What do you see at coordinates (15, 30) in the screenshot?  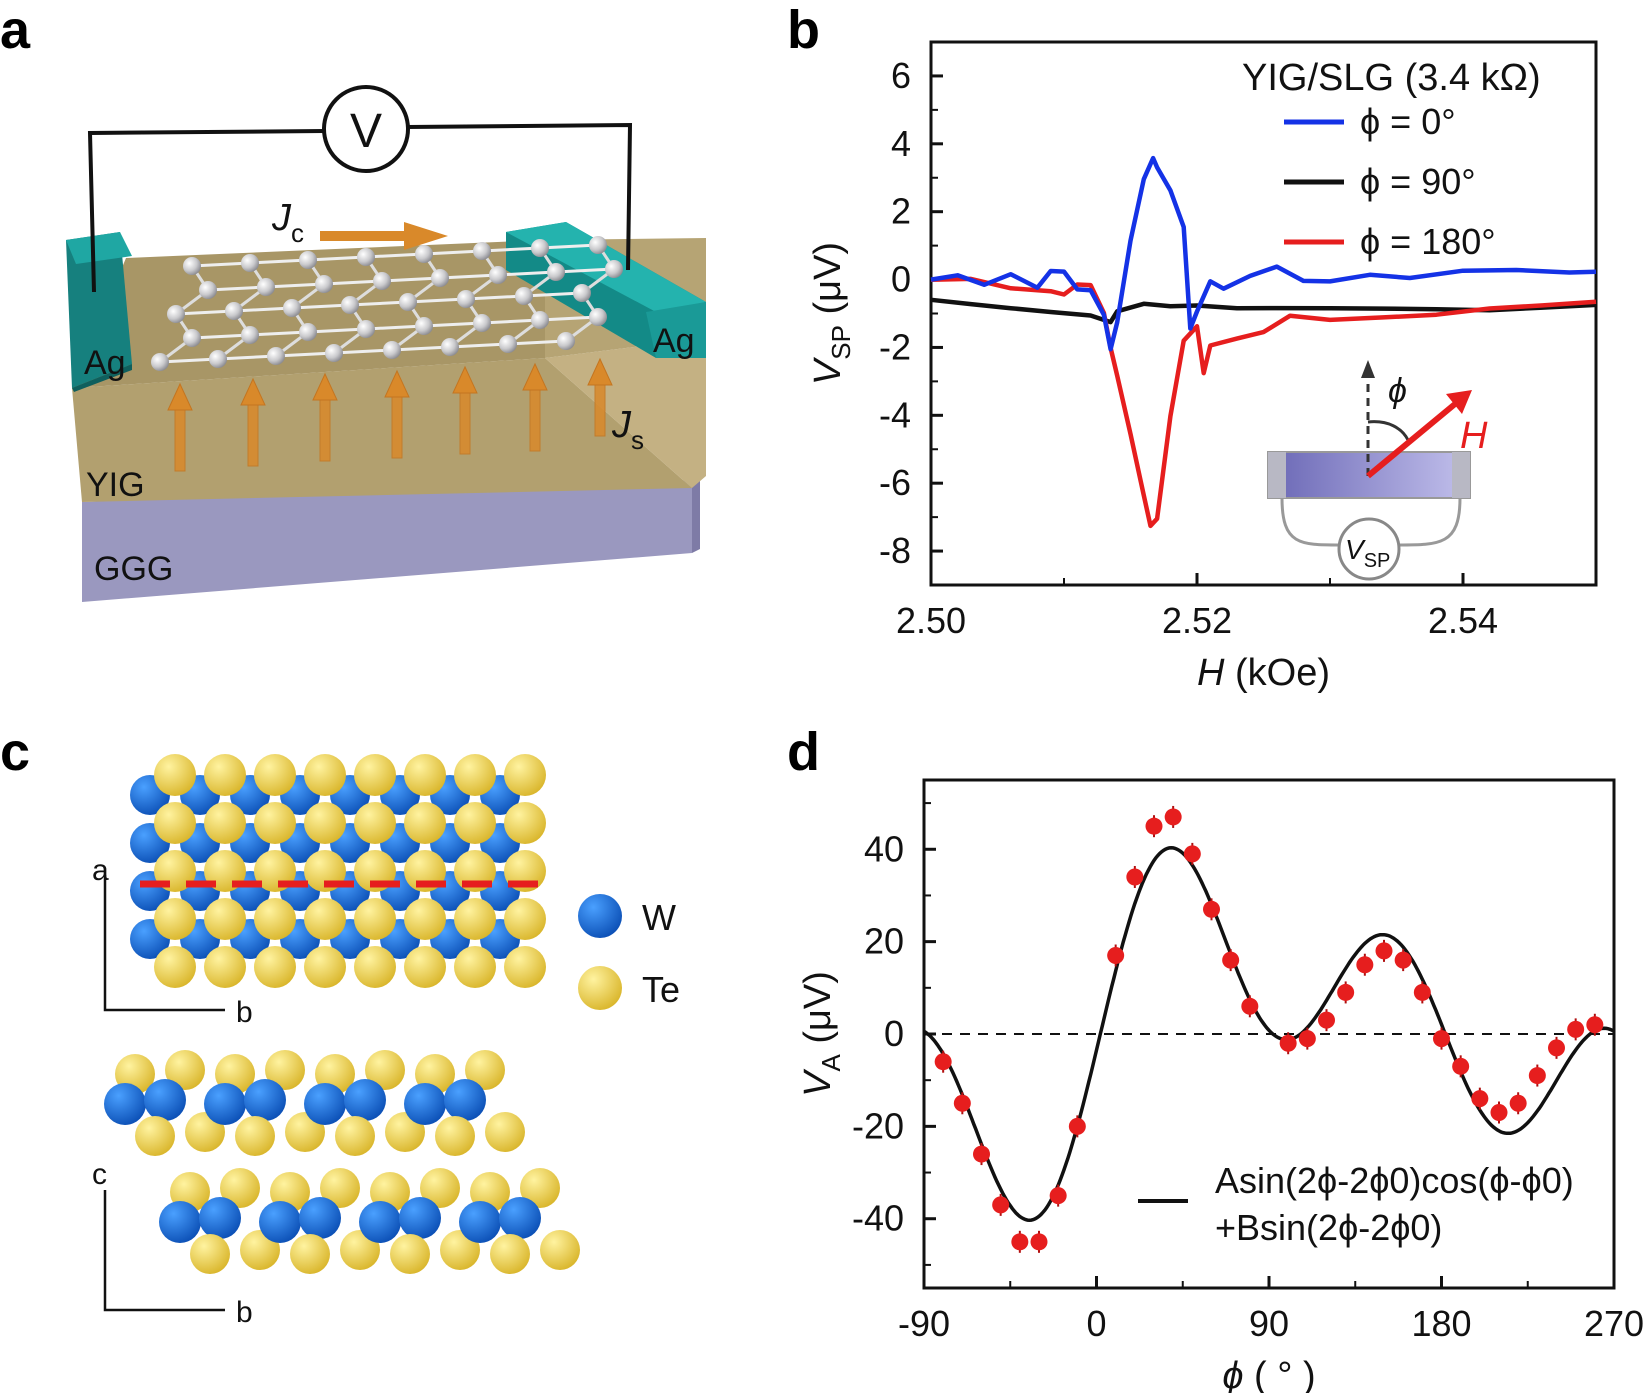 I see `panel-a-label: a` at bounding box center [15, 30].